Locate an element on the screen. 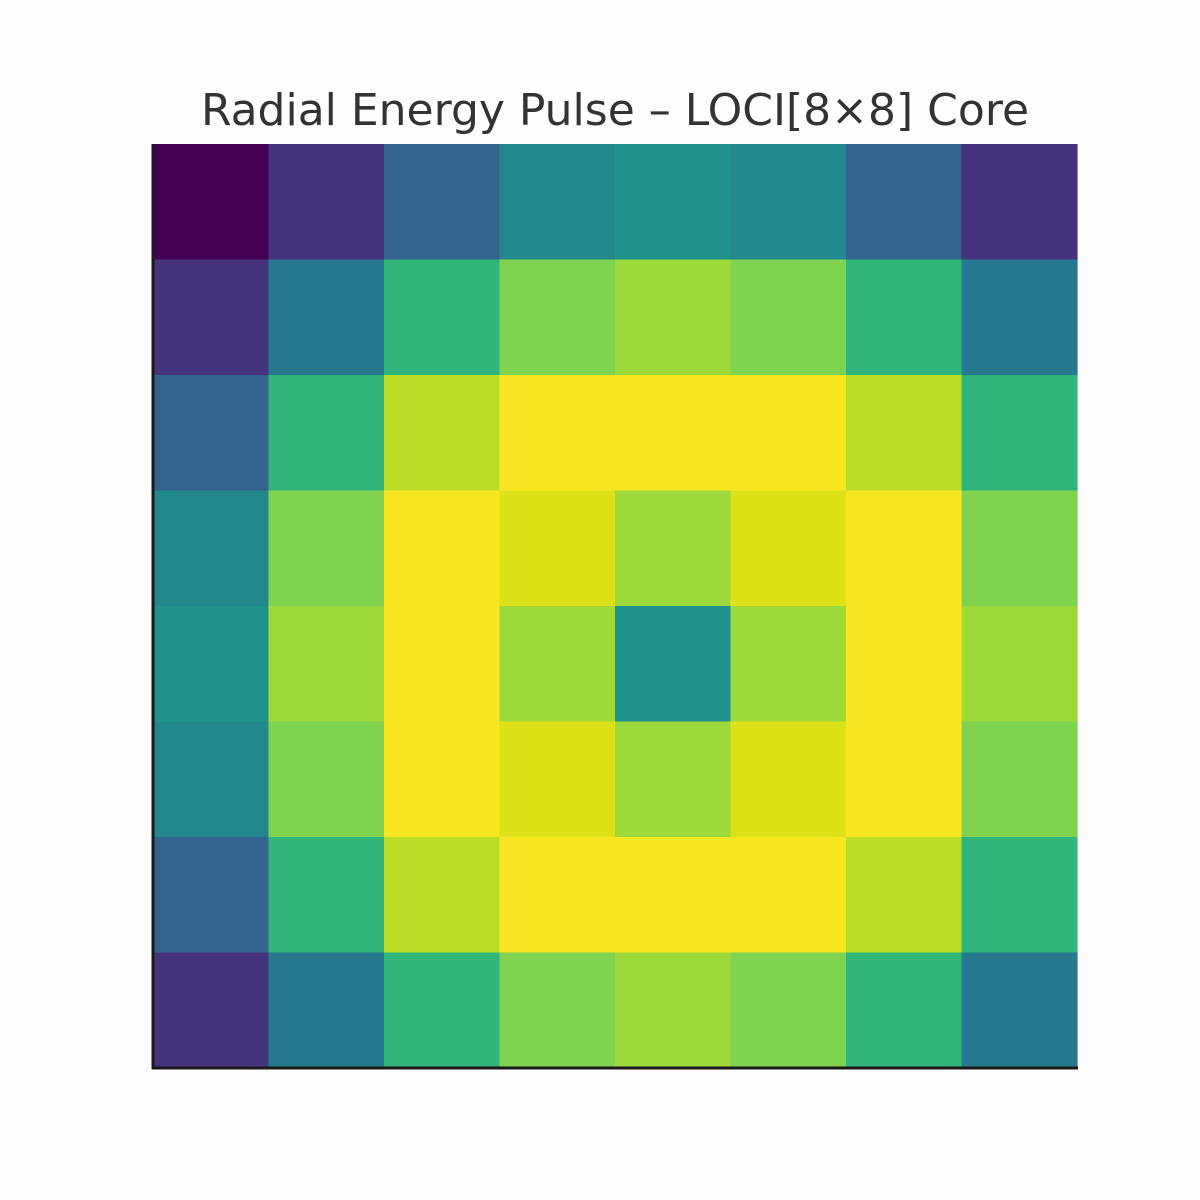 Image resolution: width=1200 pixels, height=1200 pixels. heatmap-cell-r1-c6 is located at coordinates (904, 317).